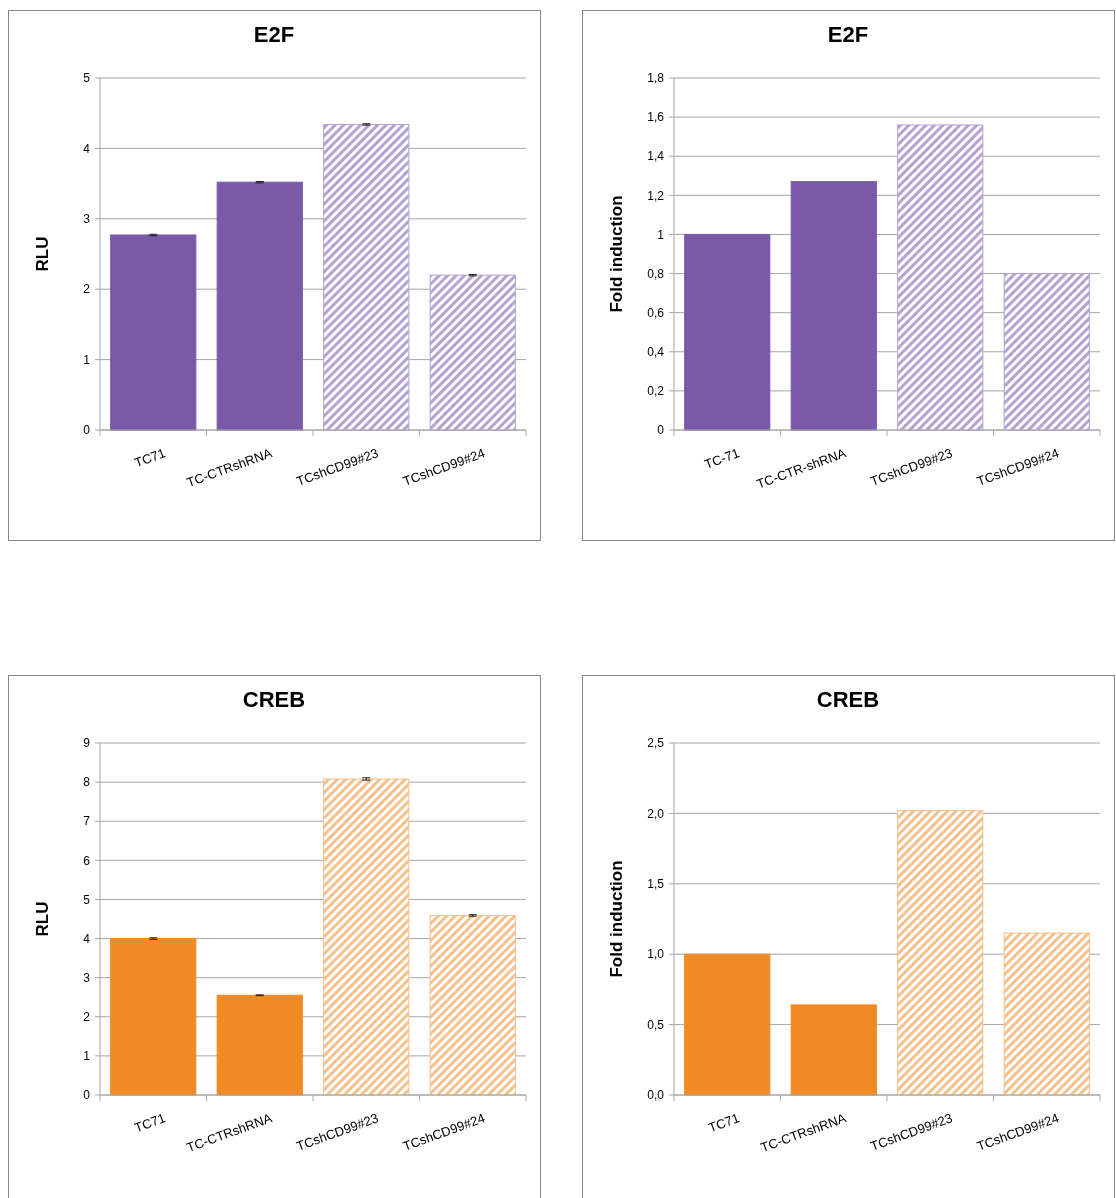 Image resolution: width=1116 pixels, height=1198 pixels. I want to click on y-tick-label: 1,0, so click(656, 954).